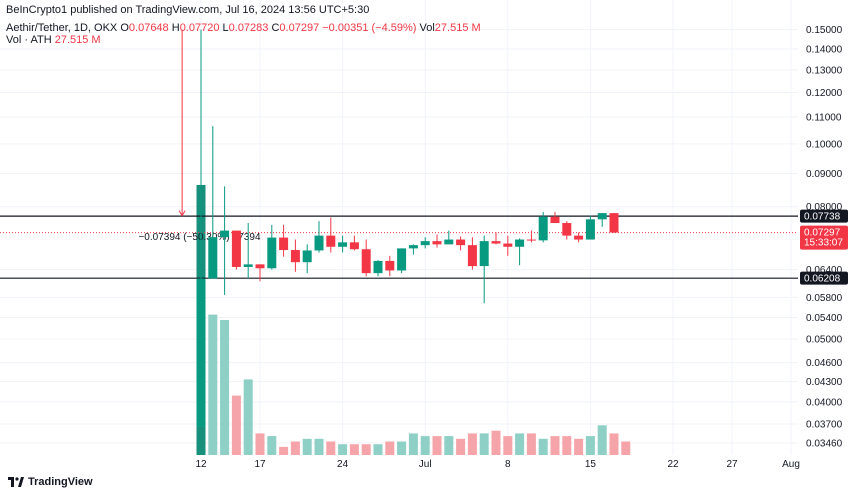  What do you see at coordinates (275, 28) in the screenshot?
I see `close-label: C` at bounding box center [275, 28].